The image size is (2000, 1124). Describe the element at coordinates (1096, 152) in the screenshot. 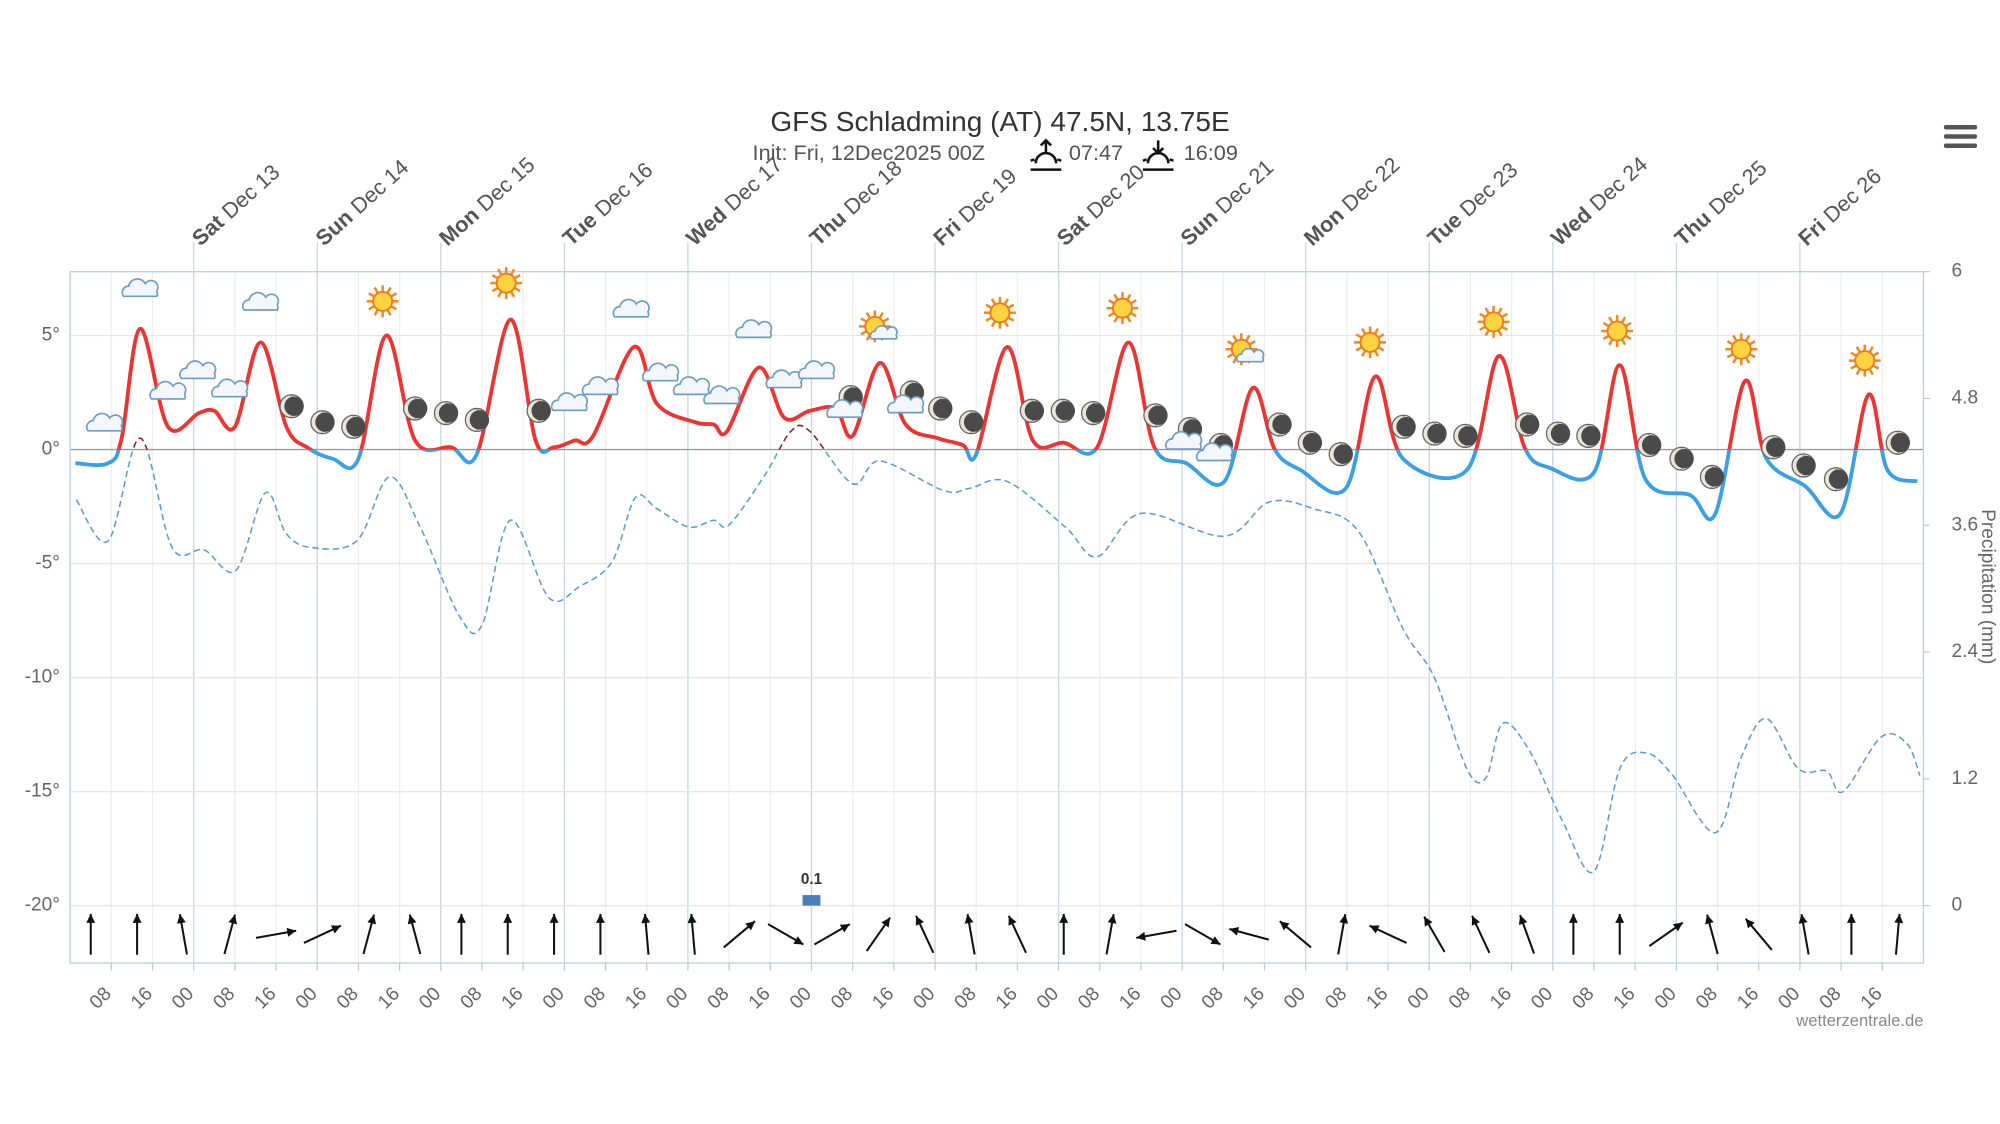

I see `sunrise-time: 07:47` at that location.